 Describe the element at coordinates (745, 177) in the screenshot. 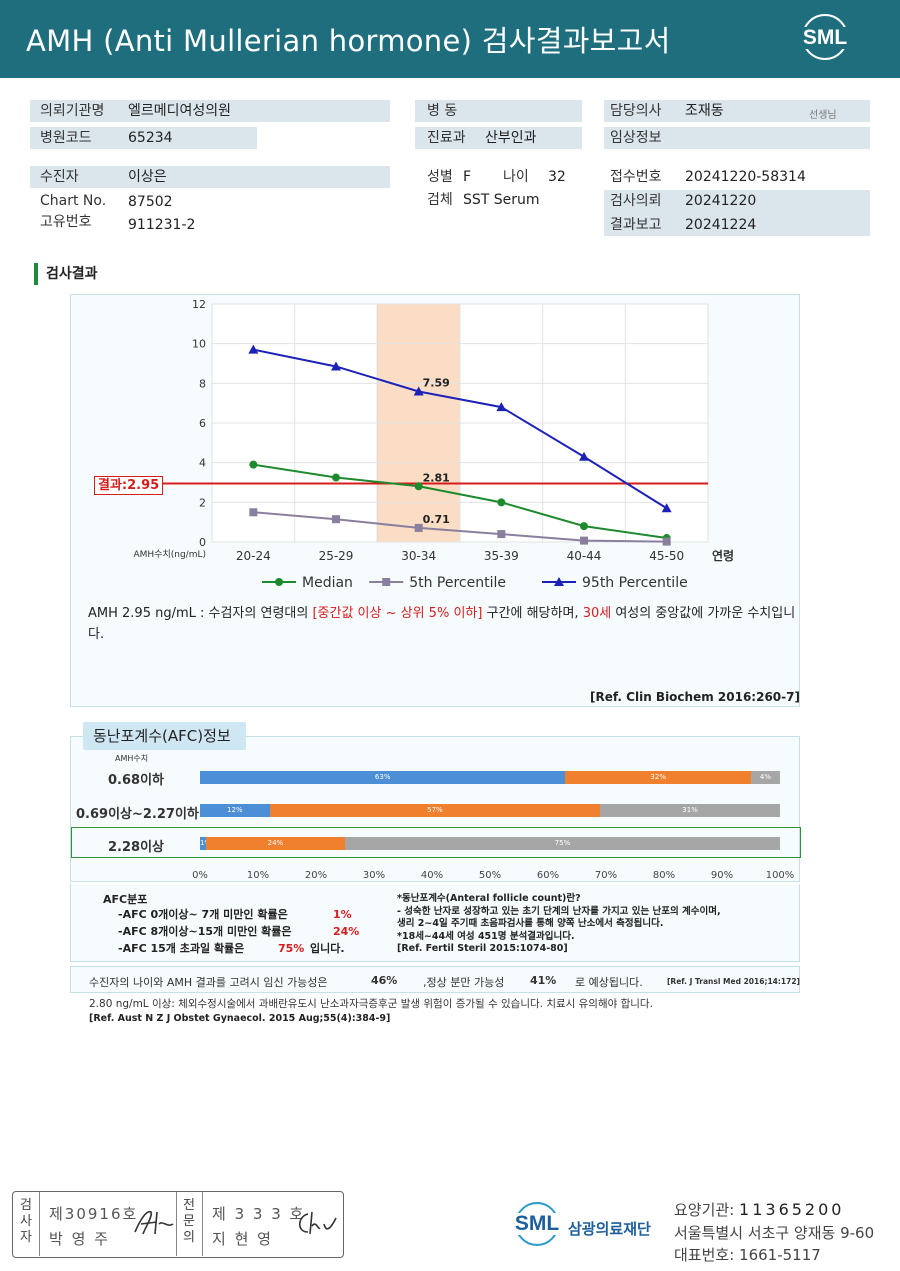

I see `receipt-value: 20241220-58314` at that location.